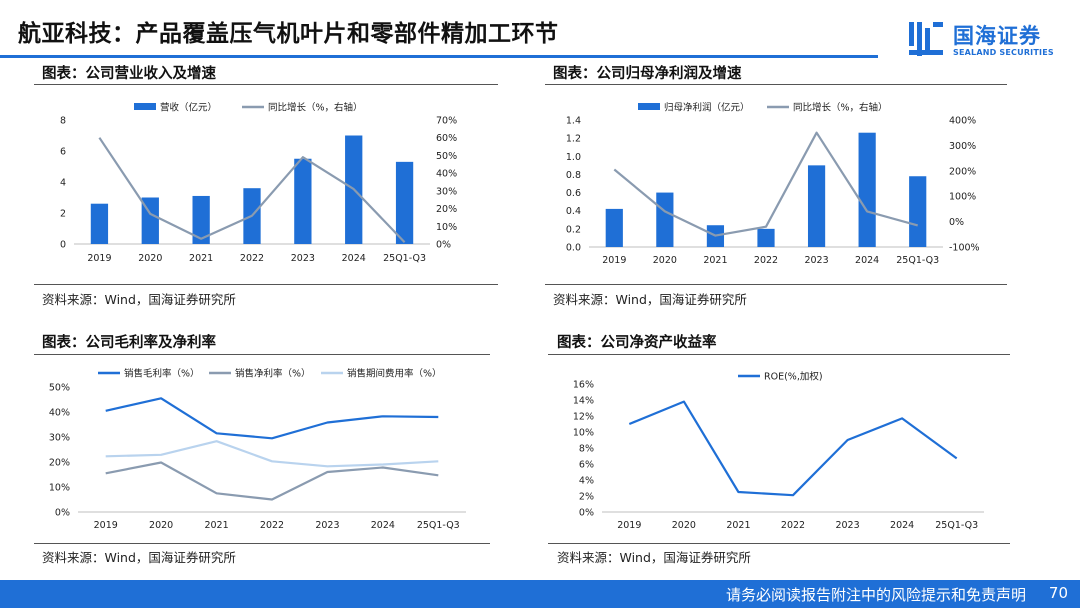 The height and width of the screenshot is (608, 1080). What do you see at coordinates (262, 354) in the screenshot?
I see `margin-top-rule` at bounding box center [262, 354].